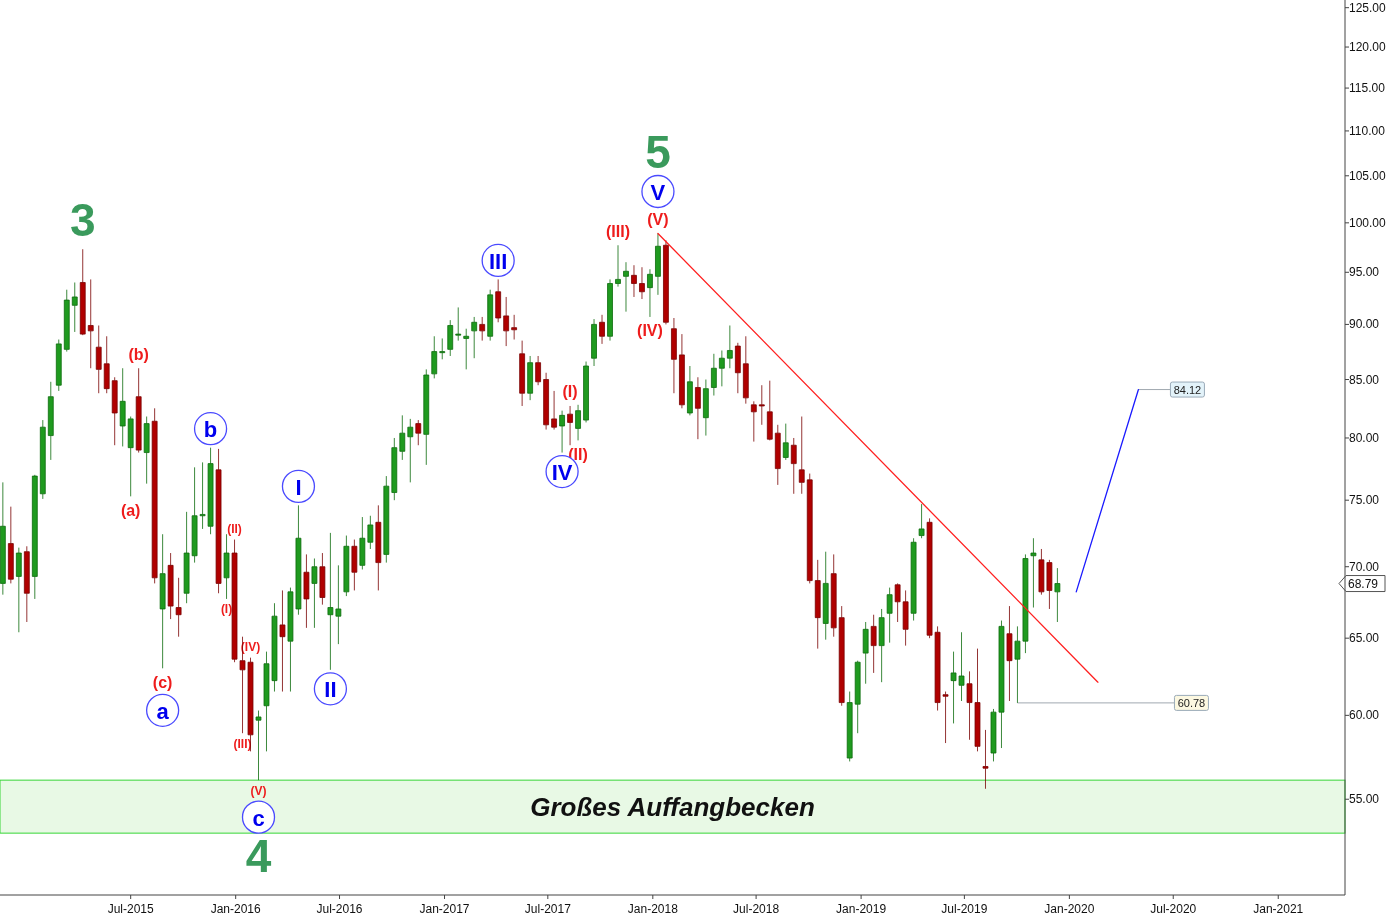 This screenshot has width=1391, height=917. Describe the element at coordinates (498, 261) in the screenshot. I see `annotation: III` at that location.